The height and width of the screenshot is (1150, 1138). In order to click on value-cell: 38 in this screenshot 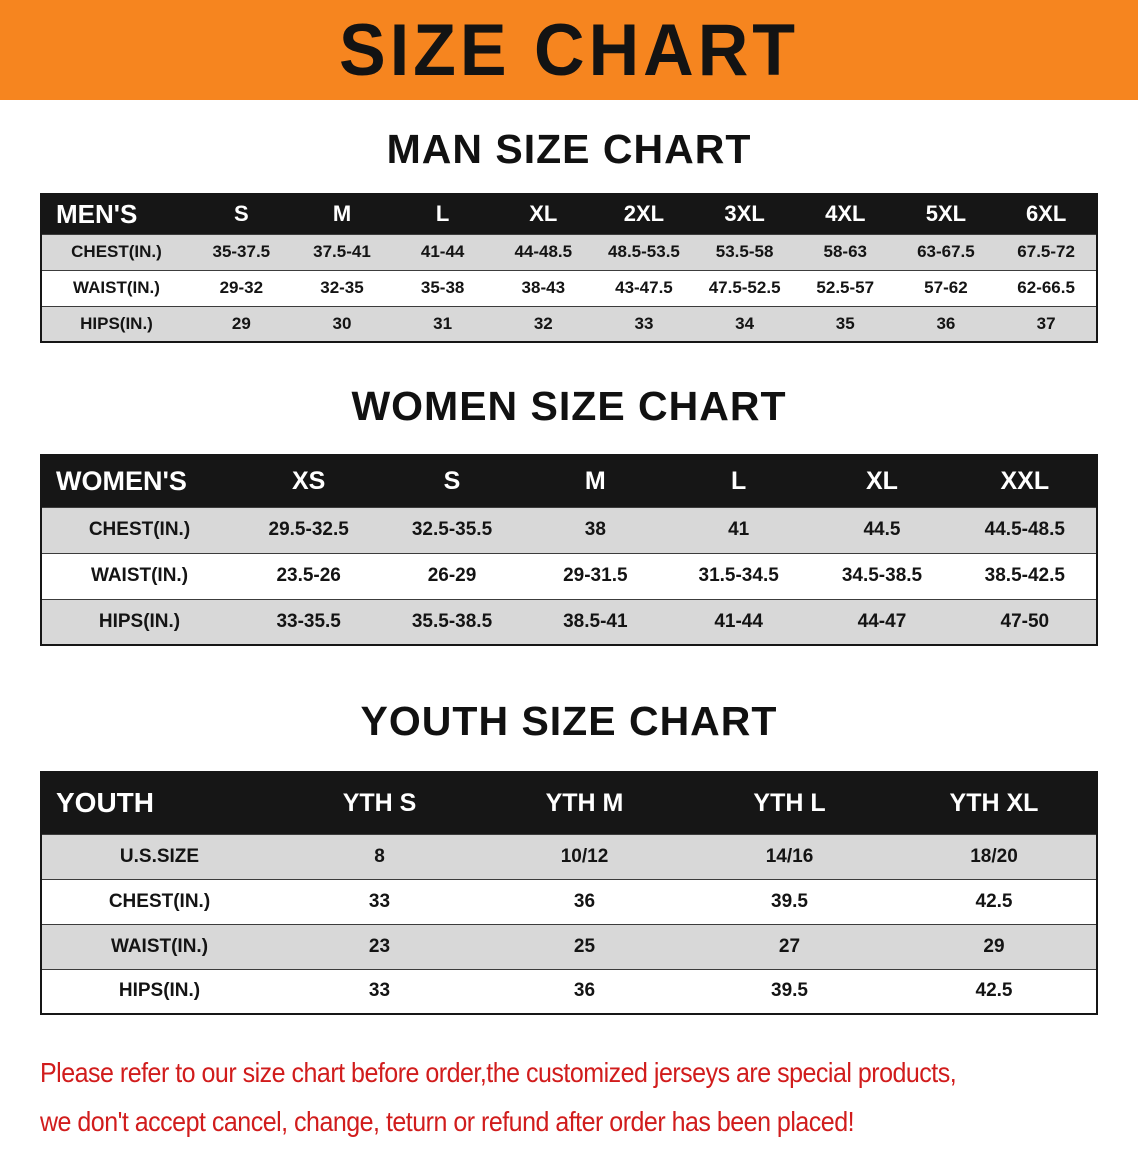, I will do `click(595, 529)`.